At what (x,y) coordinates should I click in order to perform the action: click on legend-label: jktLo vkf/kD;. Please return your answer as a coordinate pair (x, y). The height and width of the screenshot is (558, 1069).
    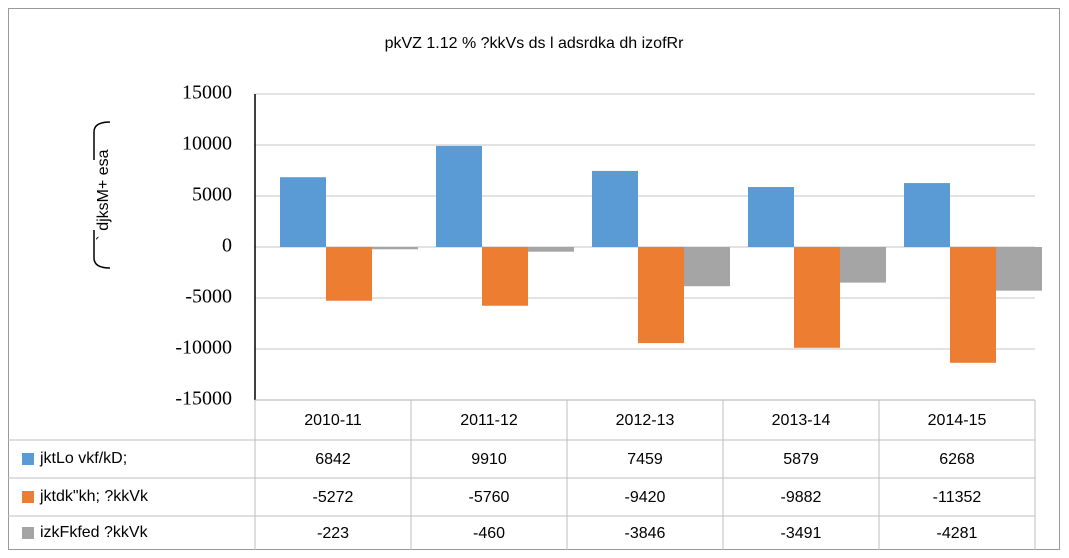
    Looking at the image, I should click on (83, 458).